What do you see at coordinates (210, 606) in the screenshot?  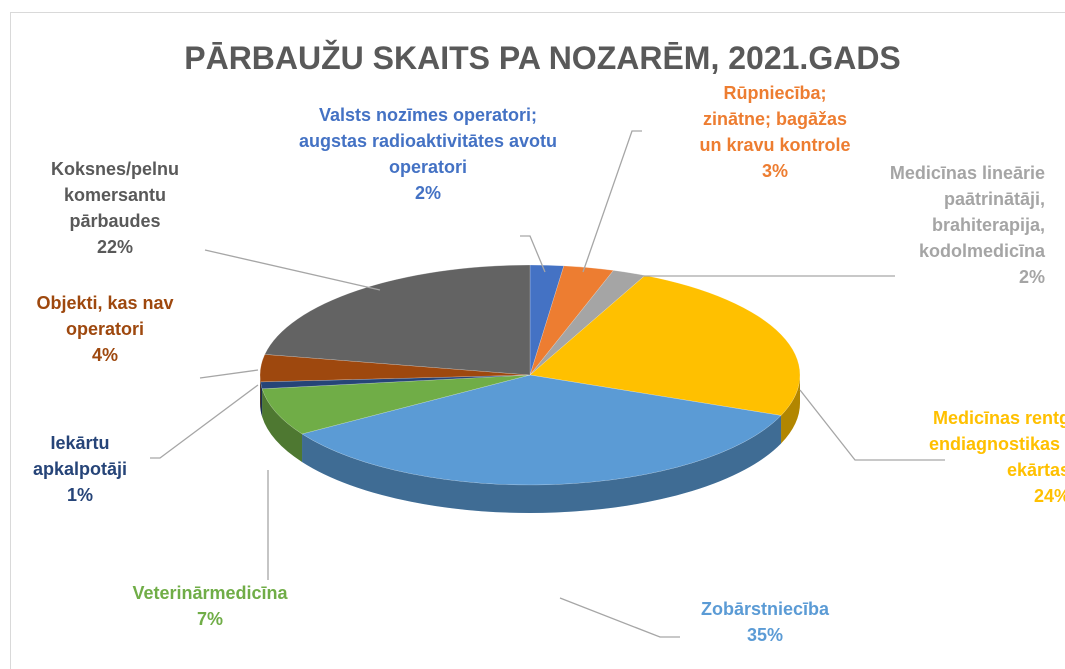 I see `data-label: Veterinārmedicīna 7%` at bounding box center [210, 606].